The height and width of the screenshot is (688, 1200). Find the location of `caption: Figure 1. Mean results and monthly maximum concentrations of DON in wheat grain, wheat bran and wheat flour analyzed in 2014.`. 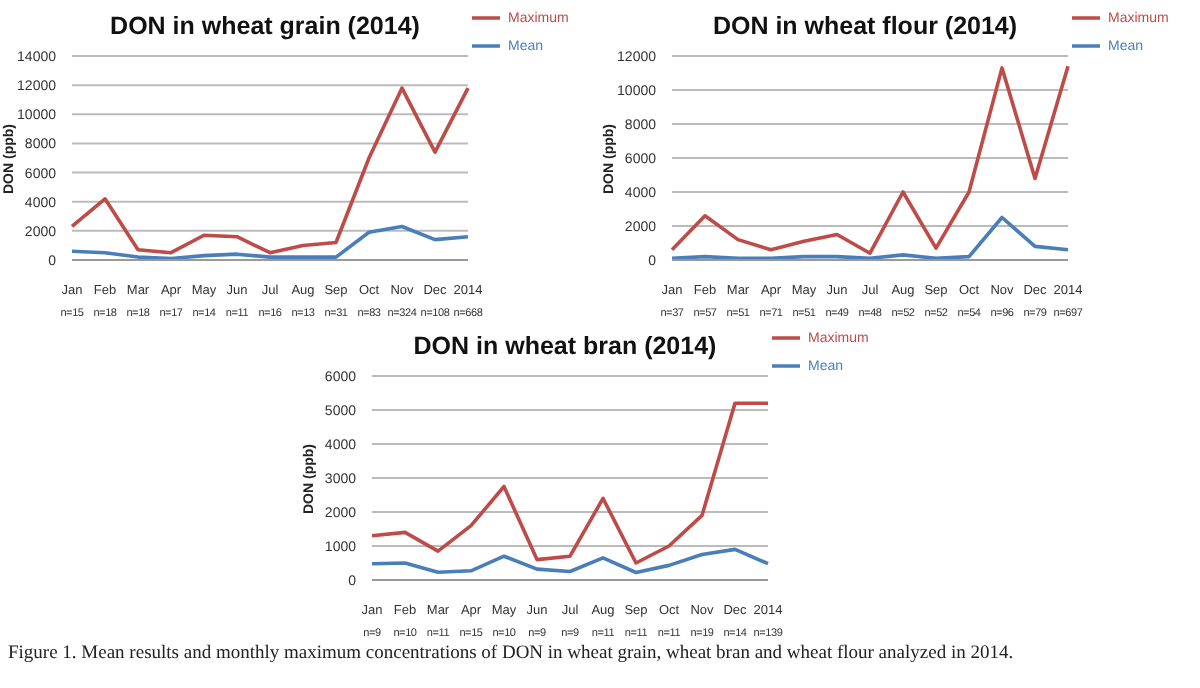

caption: Figure 1. Mean results and monthly maximum concentrations of DON in wheat grain, wheat bran and wheat flour analyzed in 2014. is located at coordinates (512, 654).